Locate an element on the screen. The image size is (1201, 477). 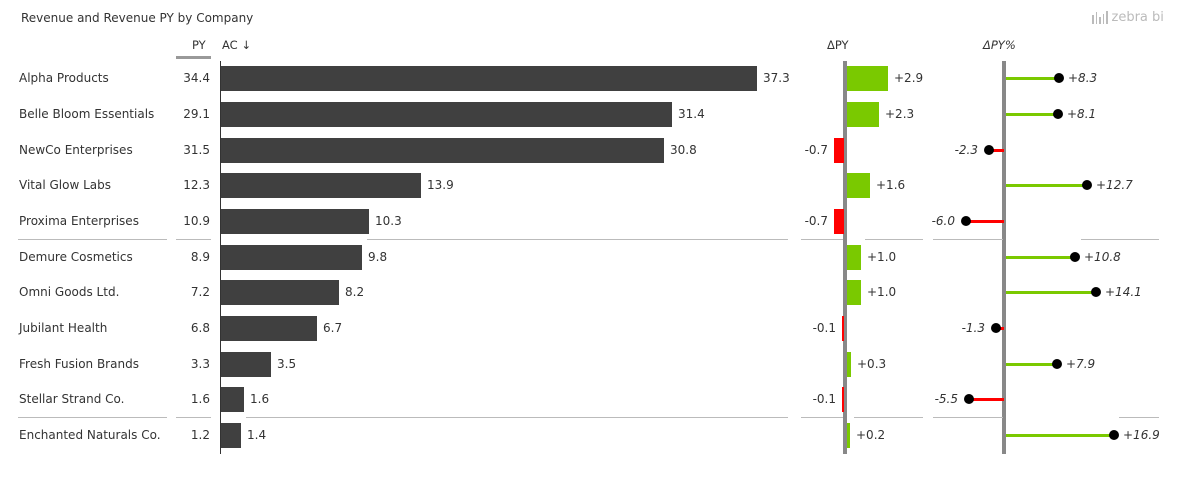
delta-pct-value: +14.1 is located at coordinates (1123, 292).